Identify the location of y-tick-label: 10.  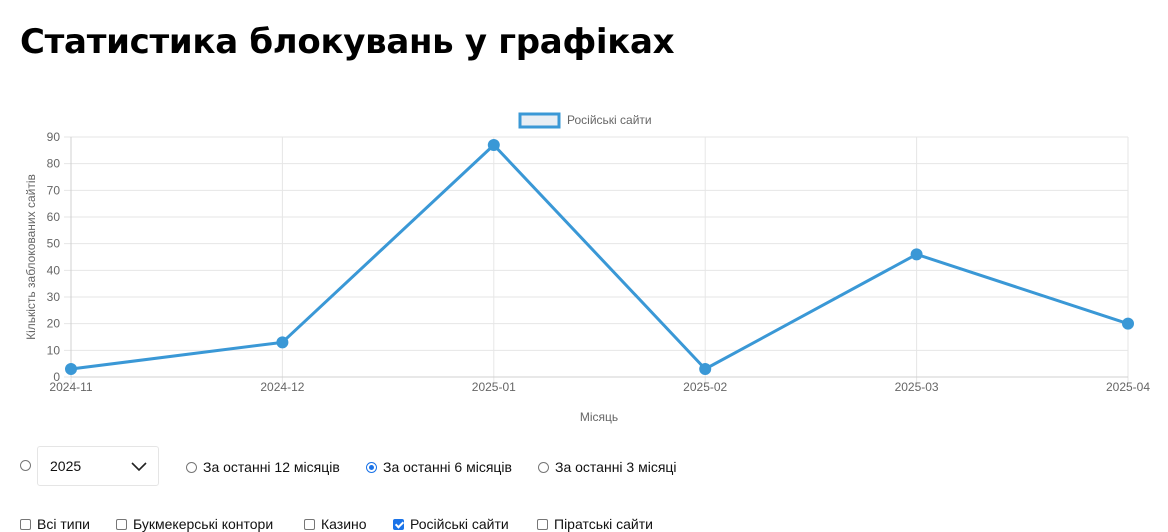
(54, 350).